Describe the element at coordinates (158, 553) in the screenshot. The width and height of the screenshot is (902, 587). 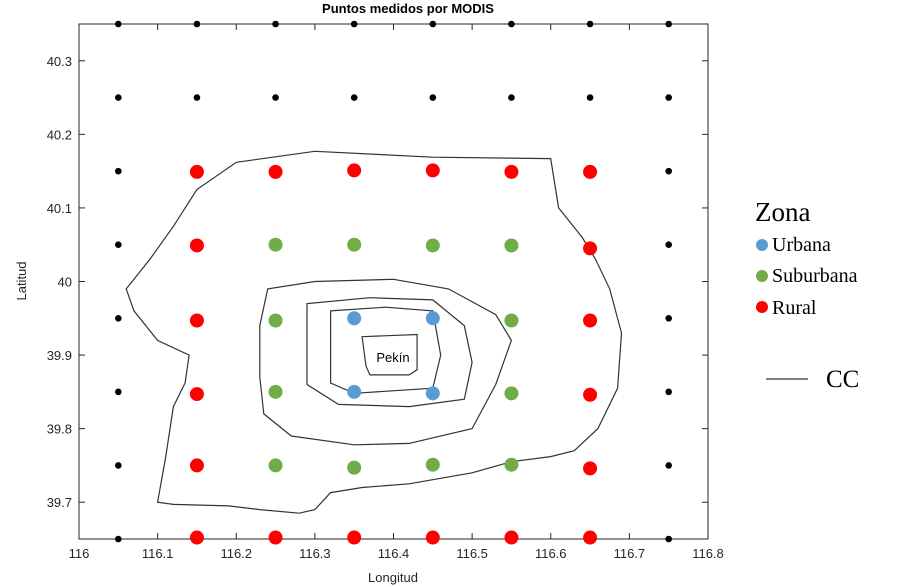
I see `x-tick-label: 116.1` at that location.